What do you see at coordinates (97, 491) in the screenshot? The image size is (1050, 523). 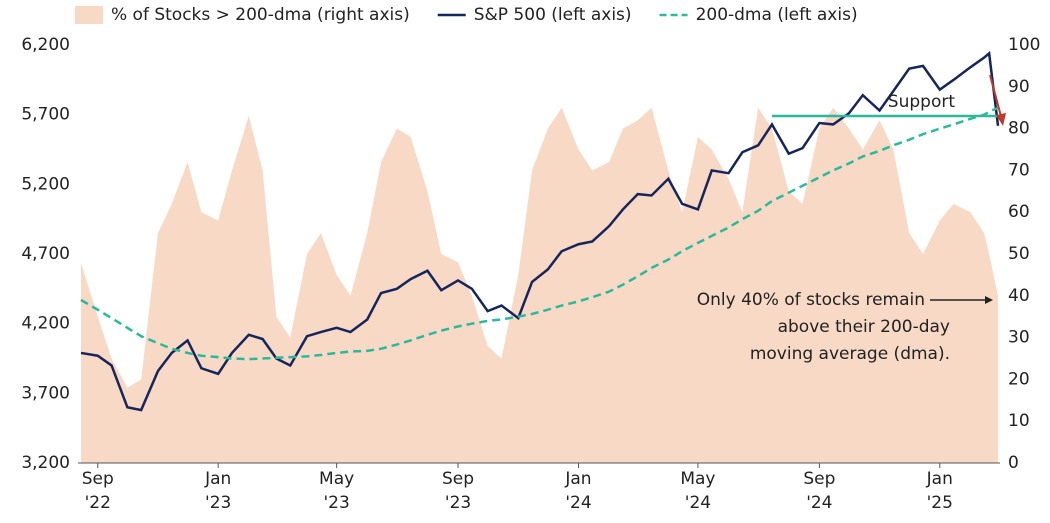 I see `x-tick-label: Sep '22` at bounding box center [97, 491].